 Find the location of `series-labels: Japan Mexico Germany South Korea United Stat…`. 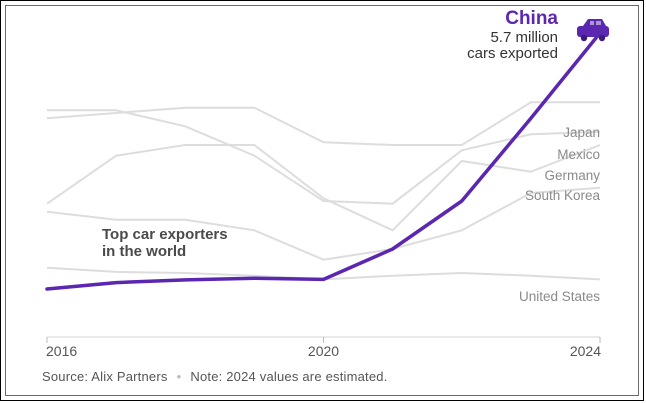

series-labels: Japan Mexico Germany South Korea United Stat… is located at coordinates (560, 214).